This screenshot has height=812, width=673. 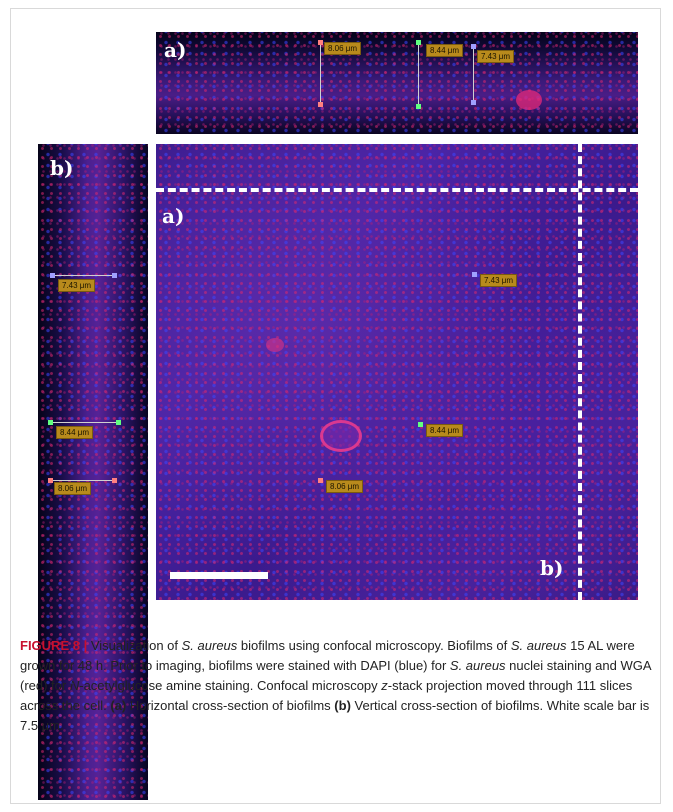 I want to click on side-cross-section-image: b) 7.43 μm 8.44 μm 8.06 μm, so click(x=93, y=472).